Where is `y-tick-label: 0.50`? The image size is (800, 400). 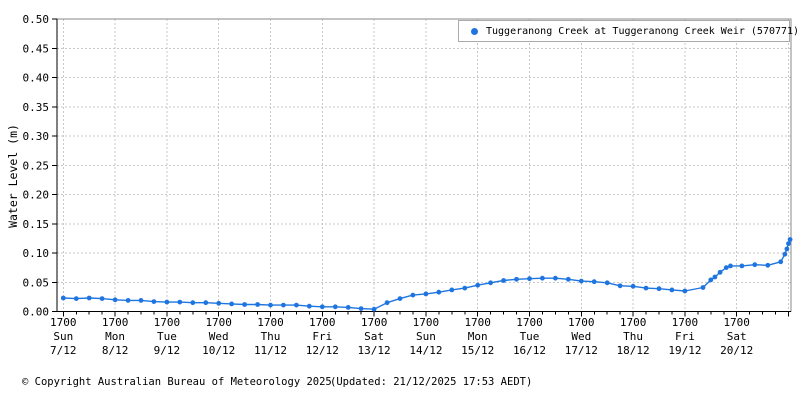 y-tick-label: 0.50 is located at coordinates (36, 19).